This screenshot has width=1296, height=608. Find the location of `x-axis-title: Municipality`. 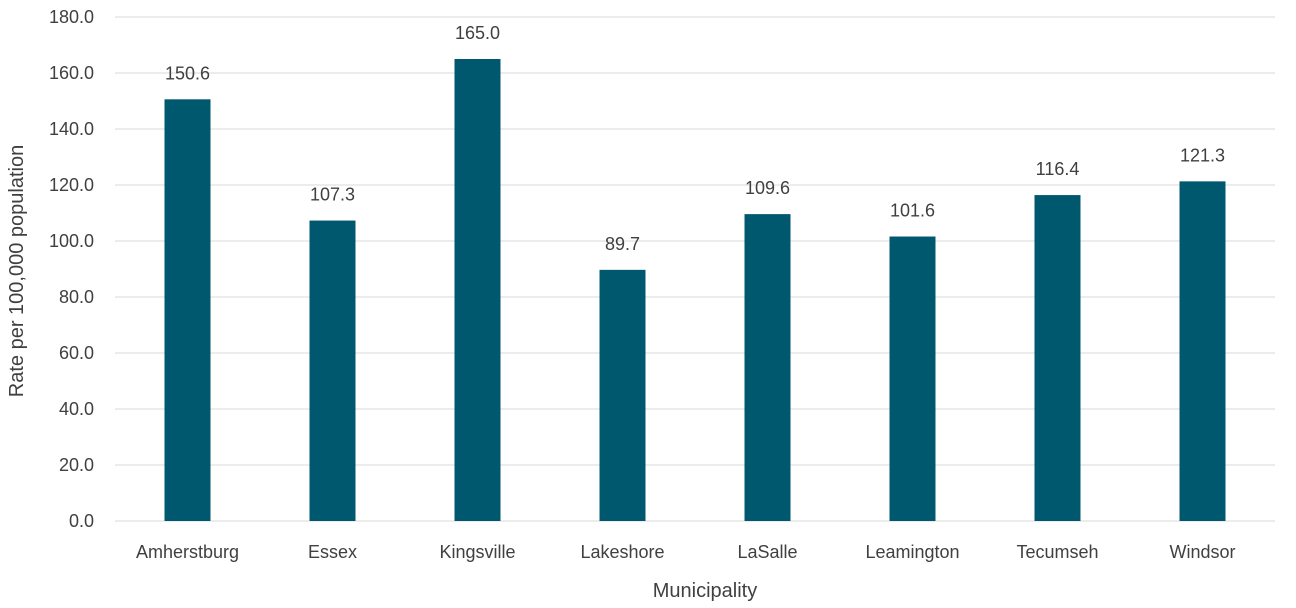

x-axis-title: Municipality is located at coordinates (705, 591).